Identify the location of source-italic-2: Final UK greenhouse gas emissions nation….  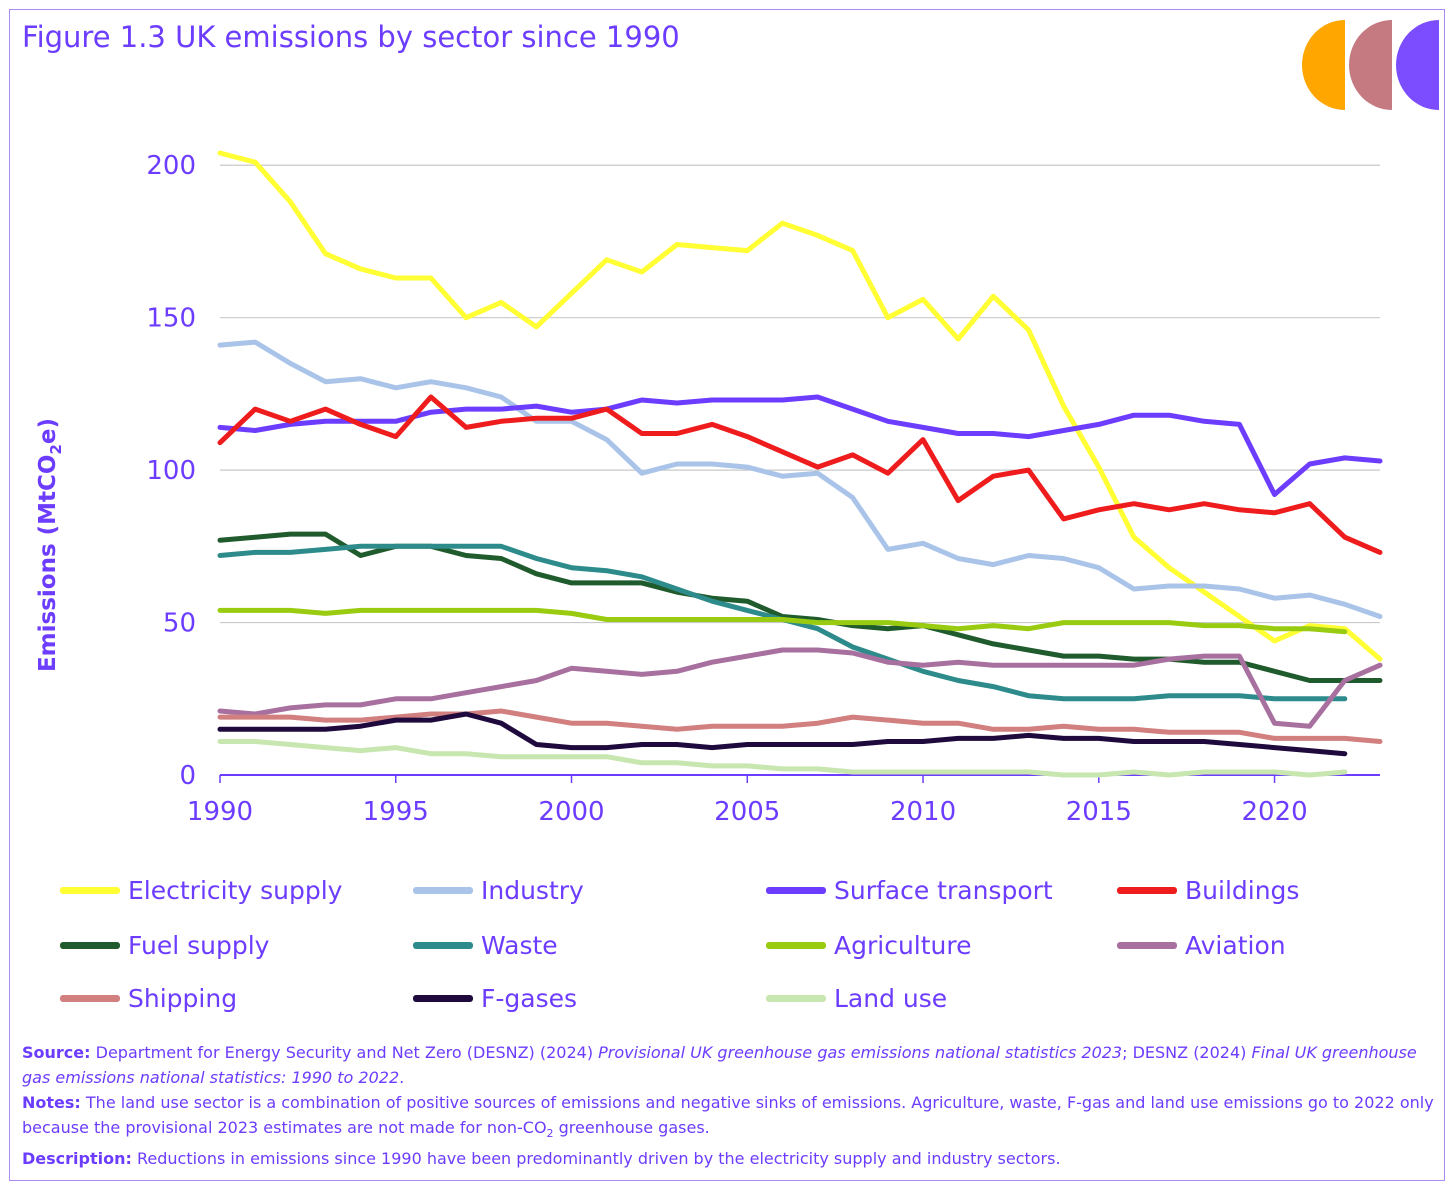
(719, 1065).